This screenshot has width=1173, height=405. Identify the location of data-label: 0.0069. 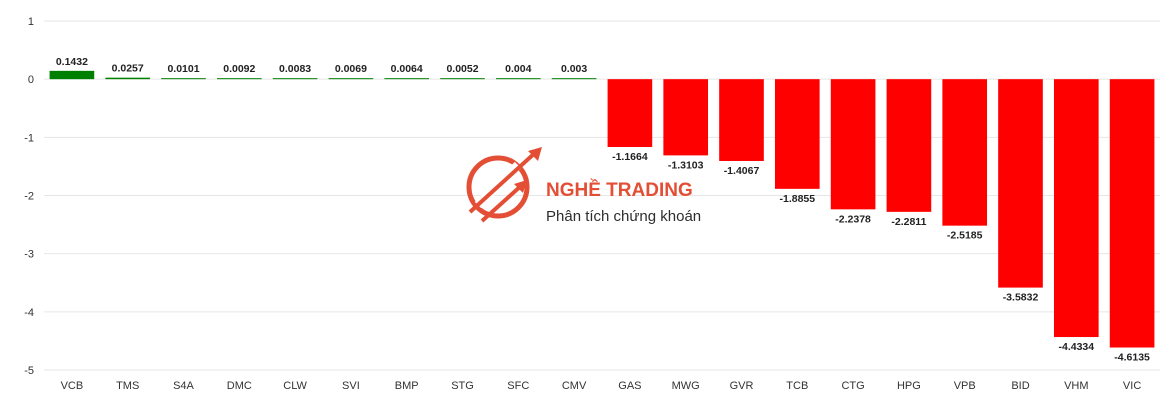
(351, 69).